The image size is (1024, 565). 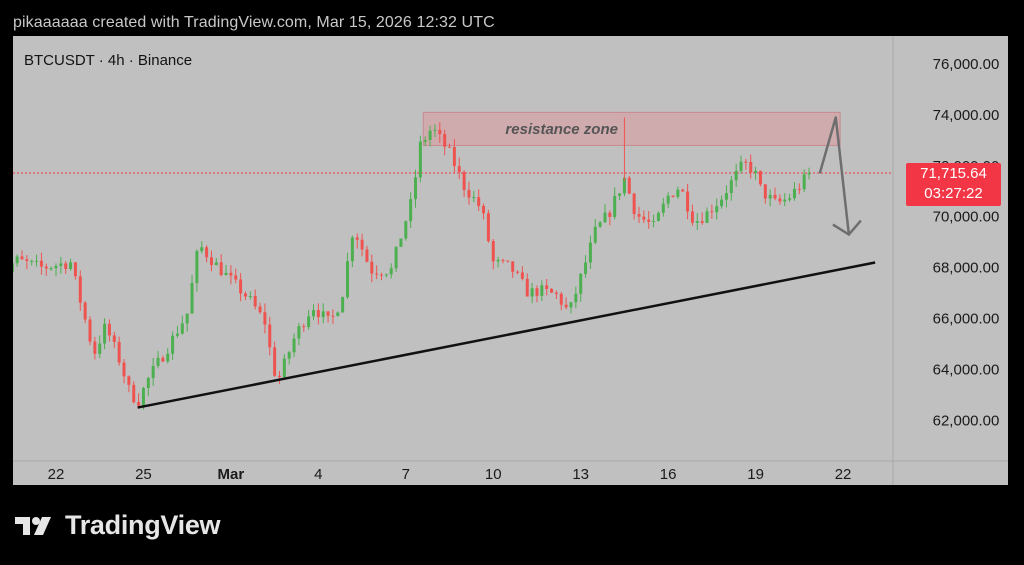 What do you see at coordinates (143, 525) in the screenshot?
I see `tradingview-logo-text: TradingView` at bounding box center [143, 525].